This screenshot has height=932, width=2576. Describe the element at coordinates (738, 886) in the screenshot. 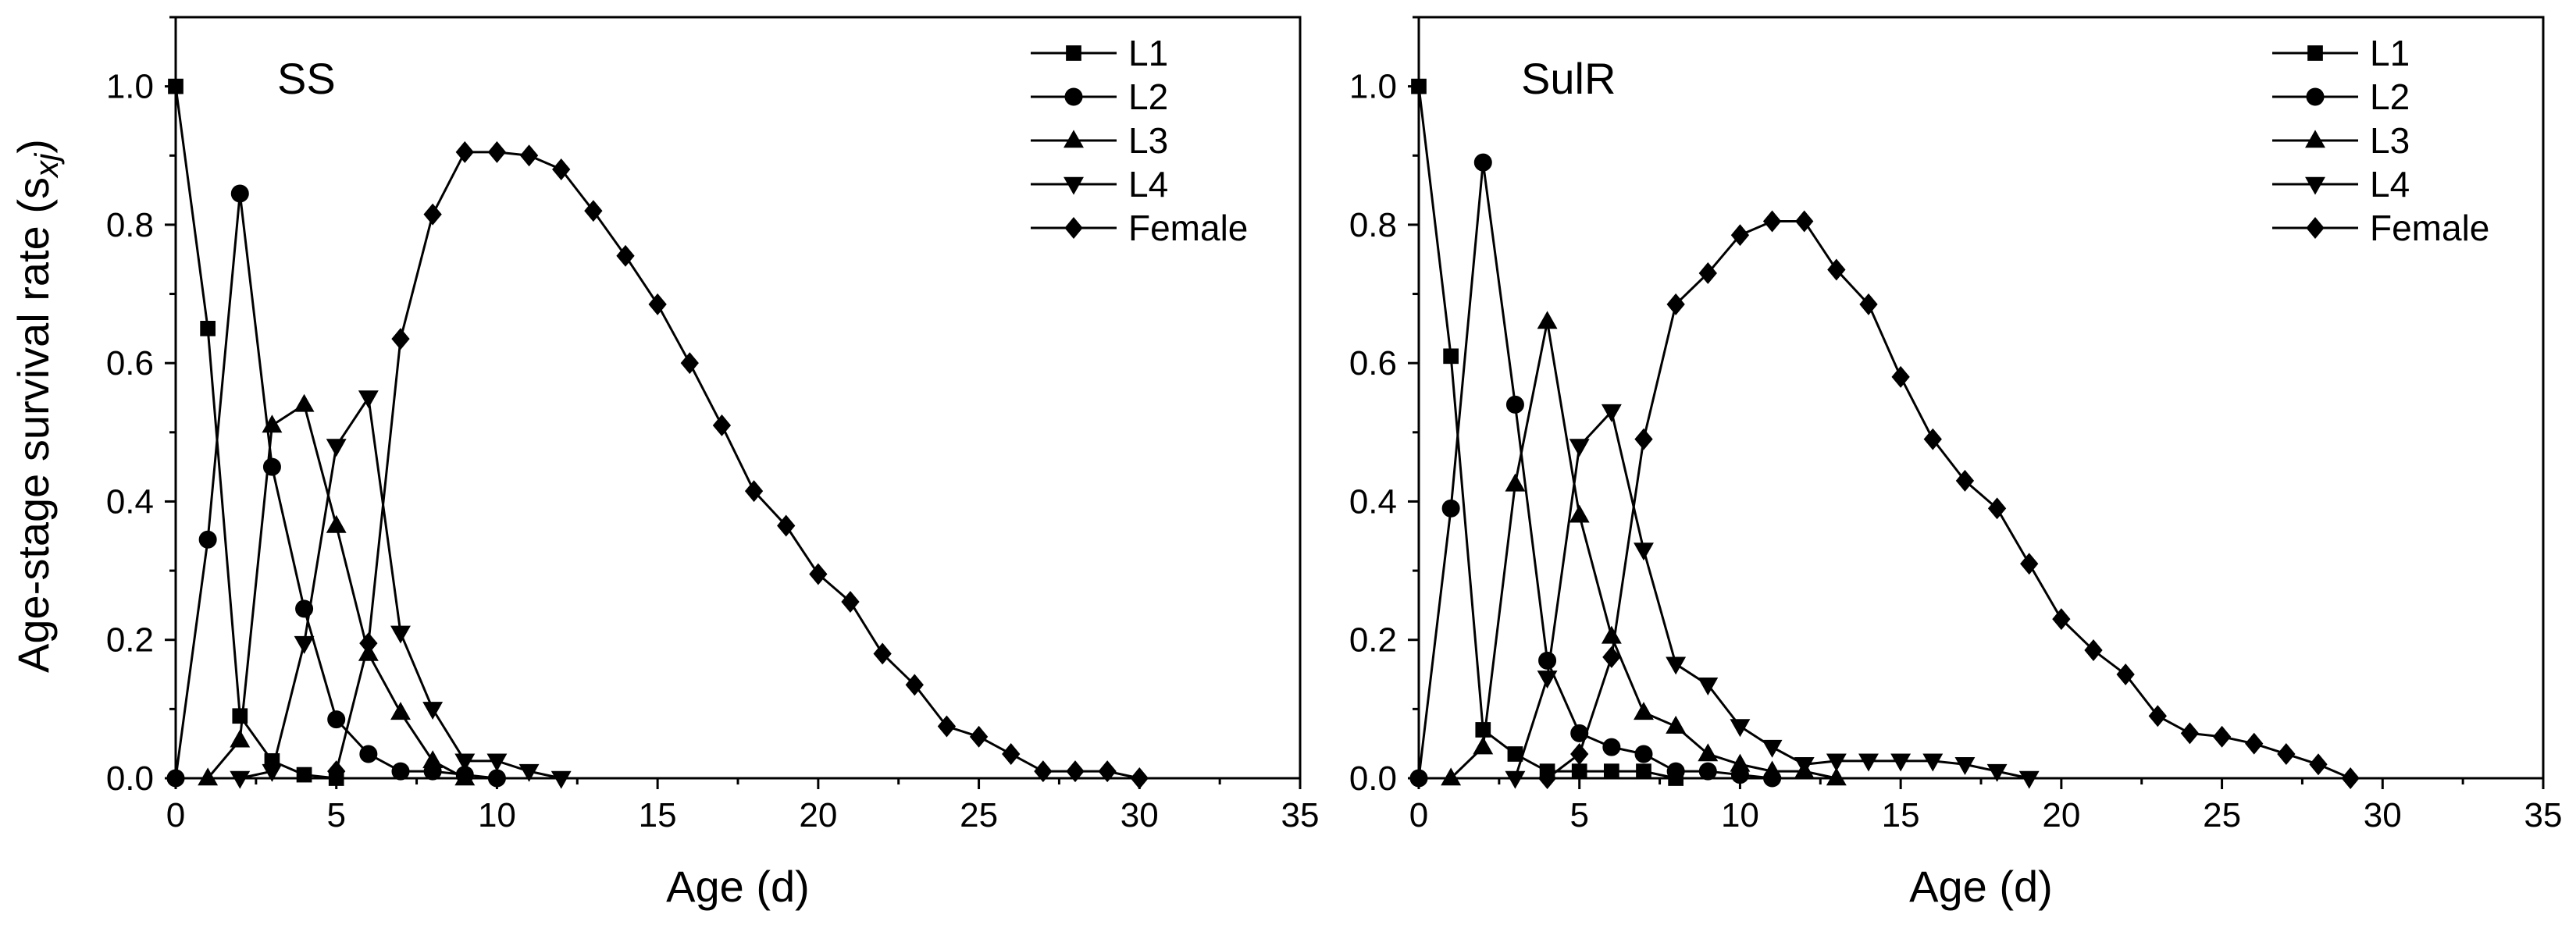

I see `x-axis-title: Age (d)` at that location.